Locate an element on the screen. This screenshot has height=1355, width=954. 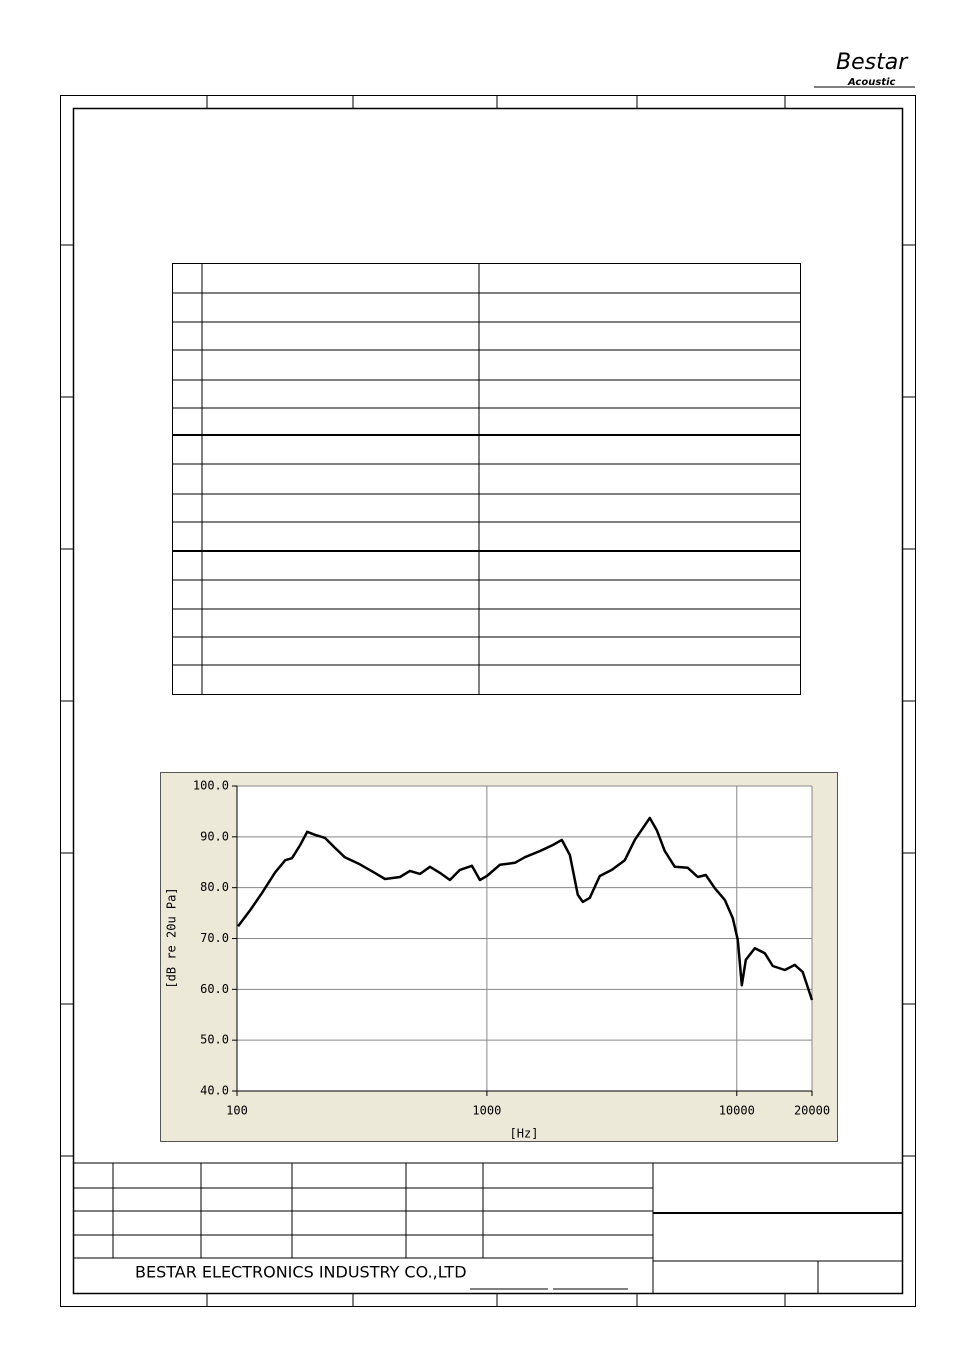
y-axis-label: [dB re 20u Pa] is located at coordinates (172, 937).